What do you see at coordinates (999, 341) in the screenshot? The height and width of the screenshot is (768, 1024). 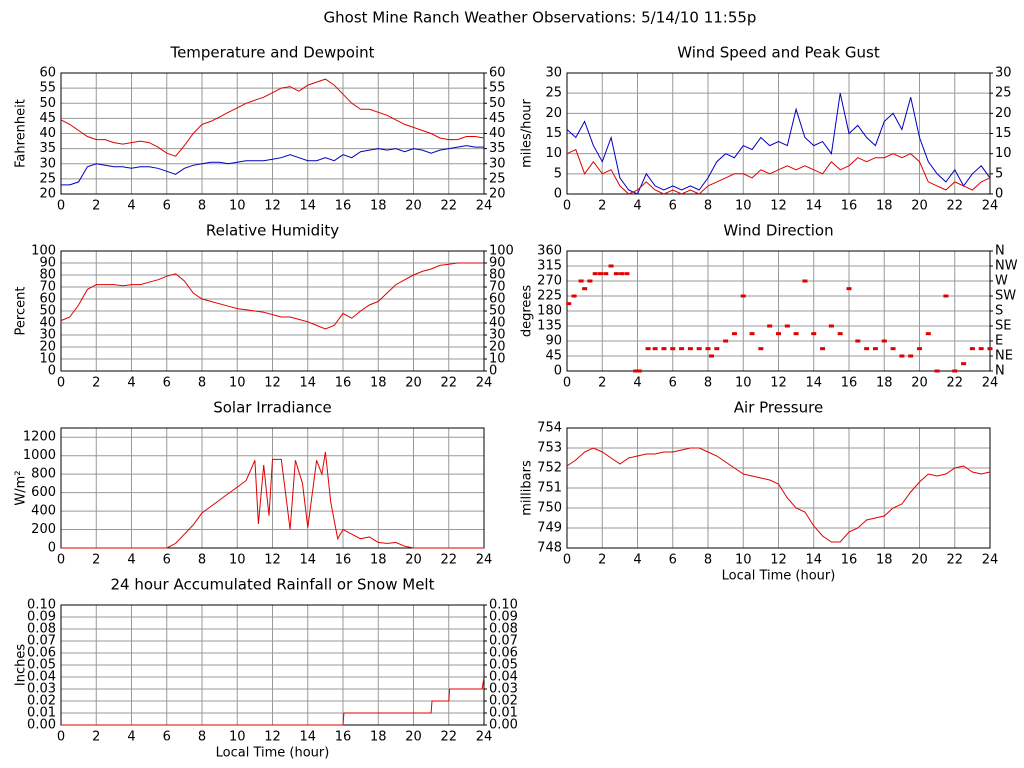 I see `y2-tick-label: E` at bounding box center [999, 341].